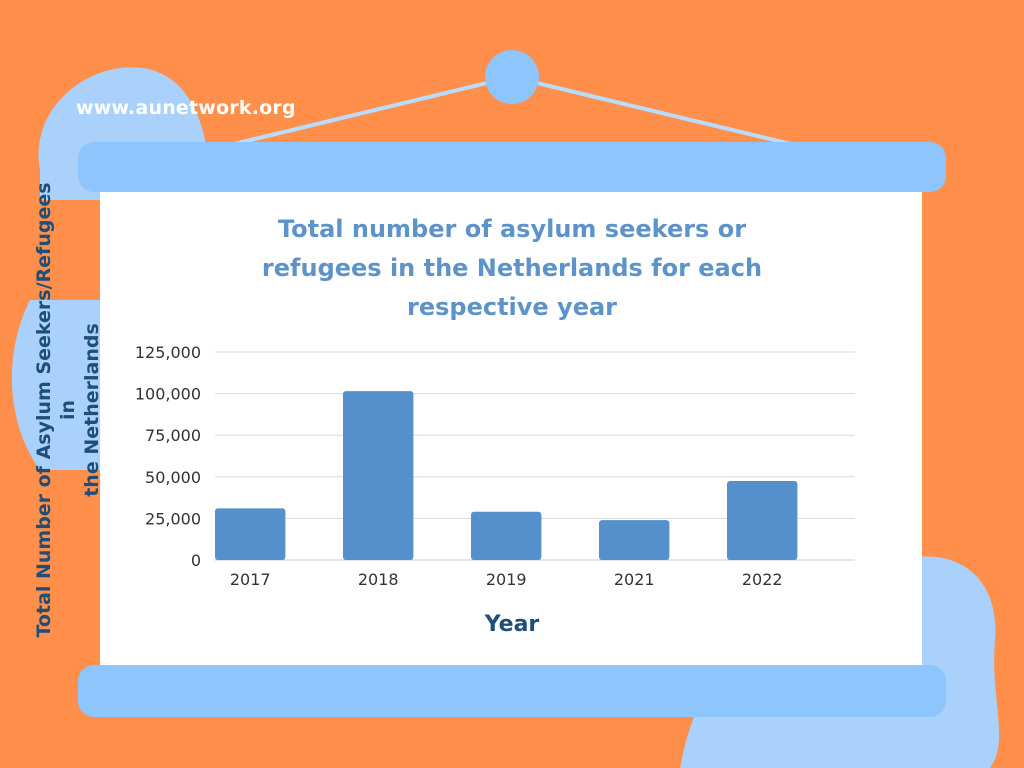  Describe the element at coordinates (168, 394) in the screenshot. I see `y-tick-label: 100,000` at that location.